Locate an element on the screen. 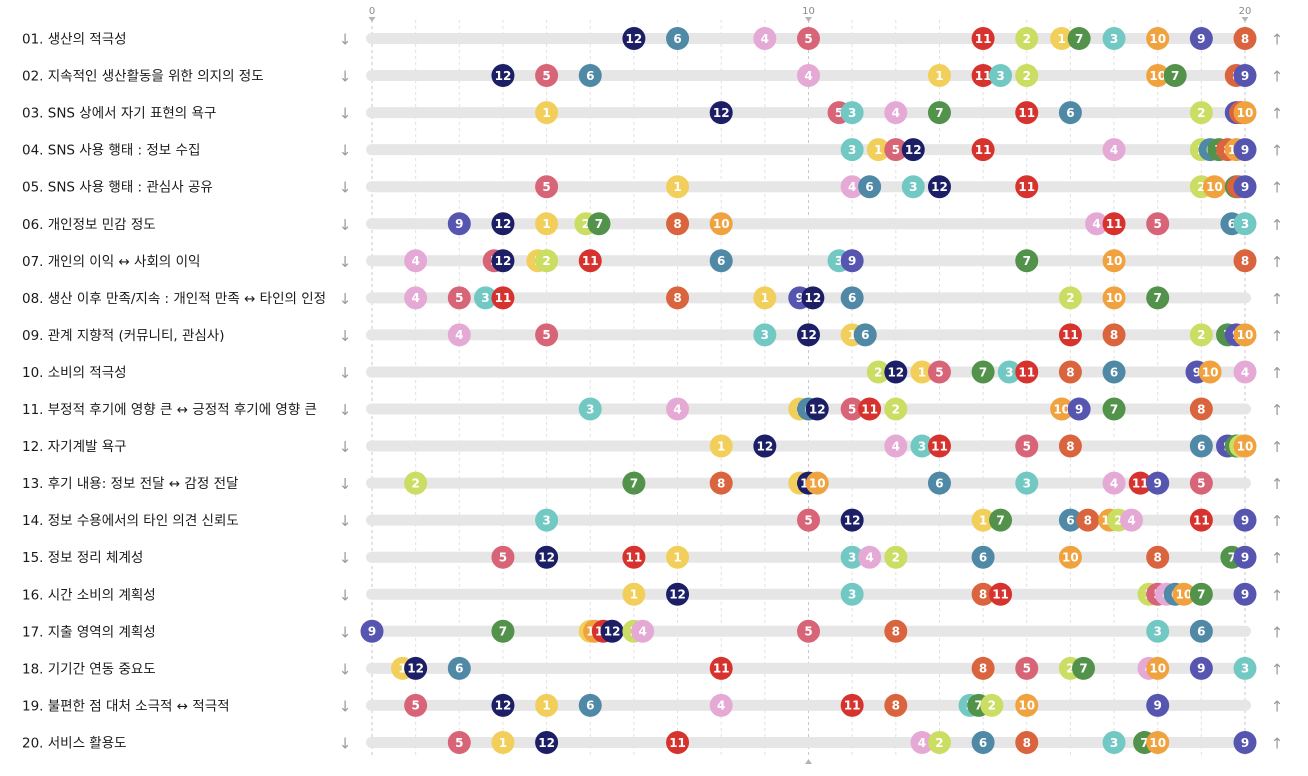  row-label: 15. 정보 정리 체계성 is located at coordinates (82, 558).